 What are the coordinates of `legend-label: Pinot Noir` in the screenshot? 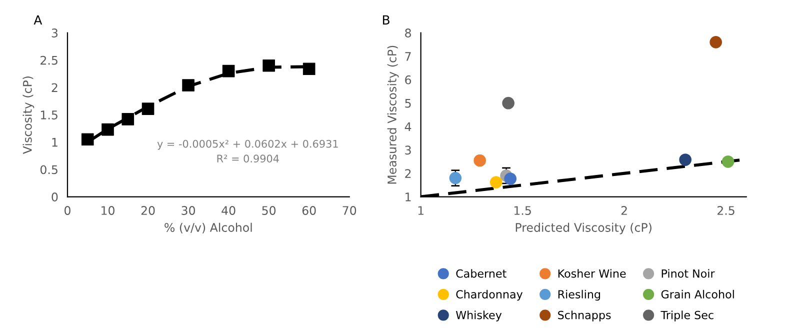 It's located at (688, 273).